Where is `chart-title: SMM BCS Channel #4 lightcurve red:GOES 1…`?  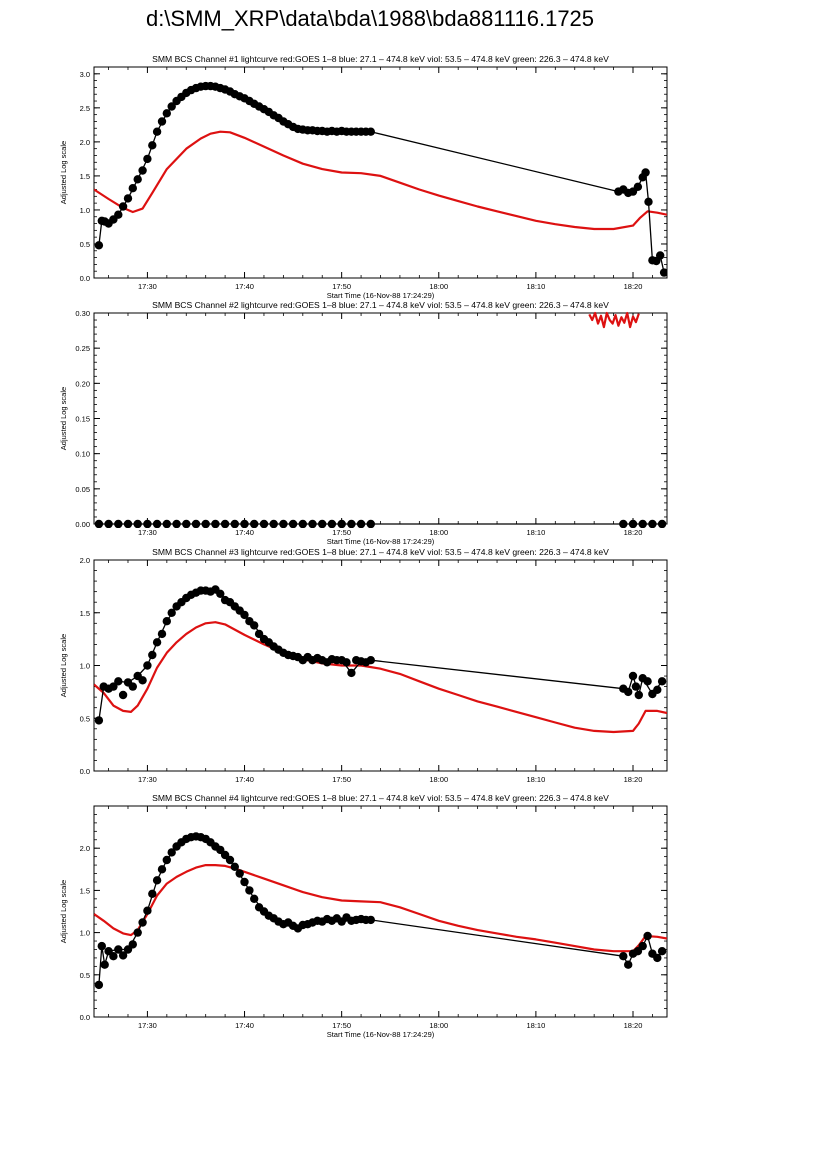
chart-title: SMM BCS Channel #4 lightcurve red:GOES 1… is located at coordinates (380, 798).